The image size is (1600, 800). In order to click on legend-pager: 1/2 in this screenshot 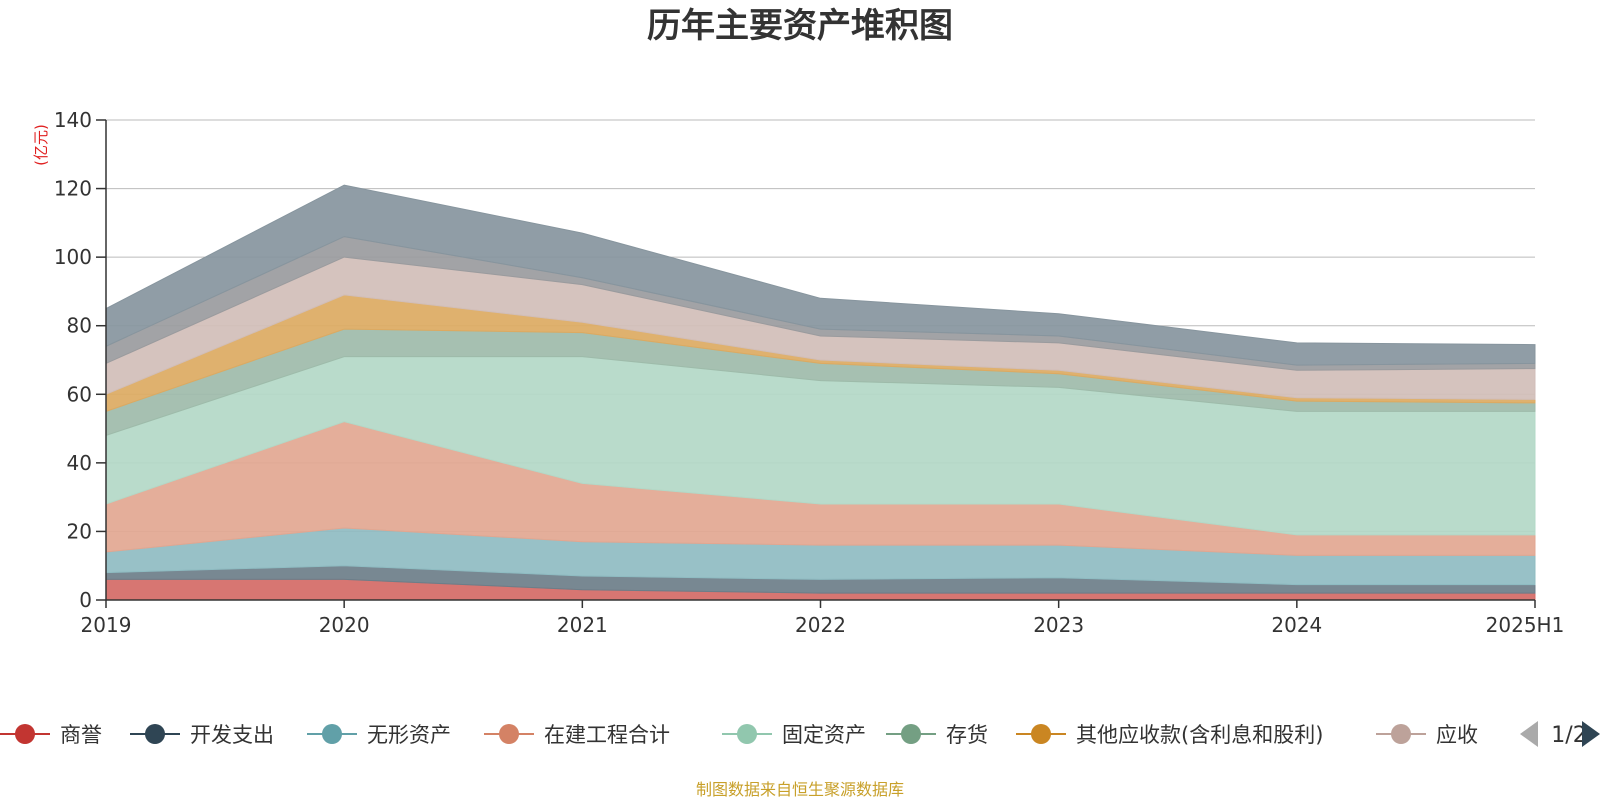, I will do `click(1560, 734)`.